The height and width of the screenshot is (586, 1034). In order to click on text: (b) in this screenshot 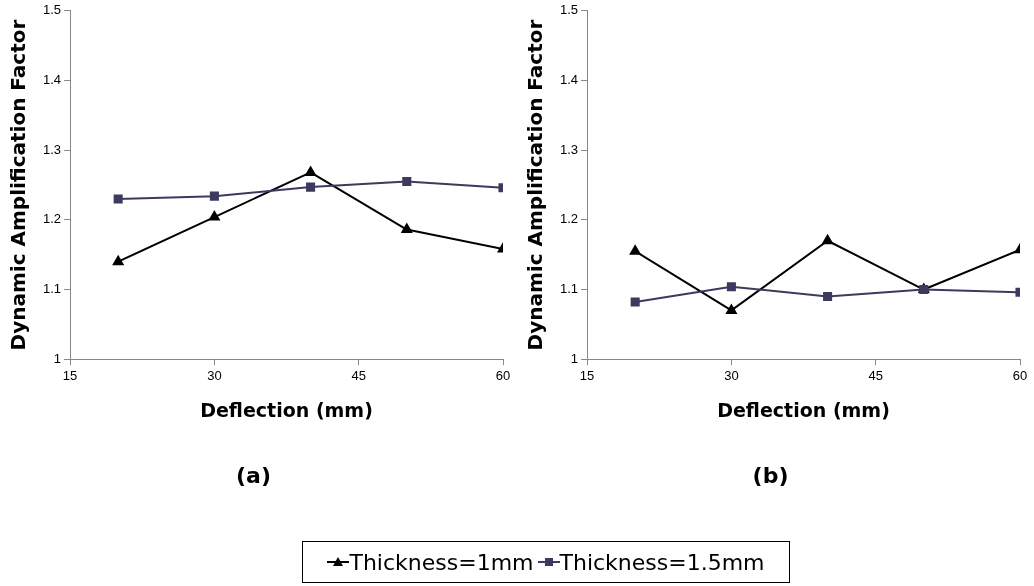, I will do `click(770, 475)`.